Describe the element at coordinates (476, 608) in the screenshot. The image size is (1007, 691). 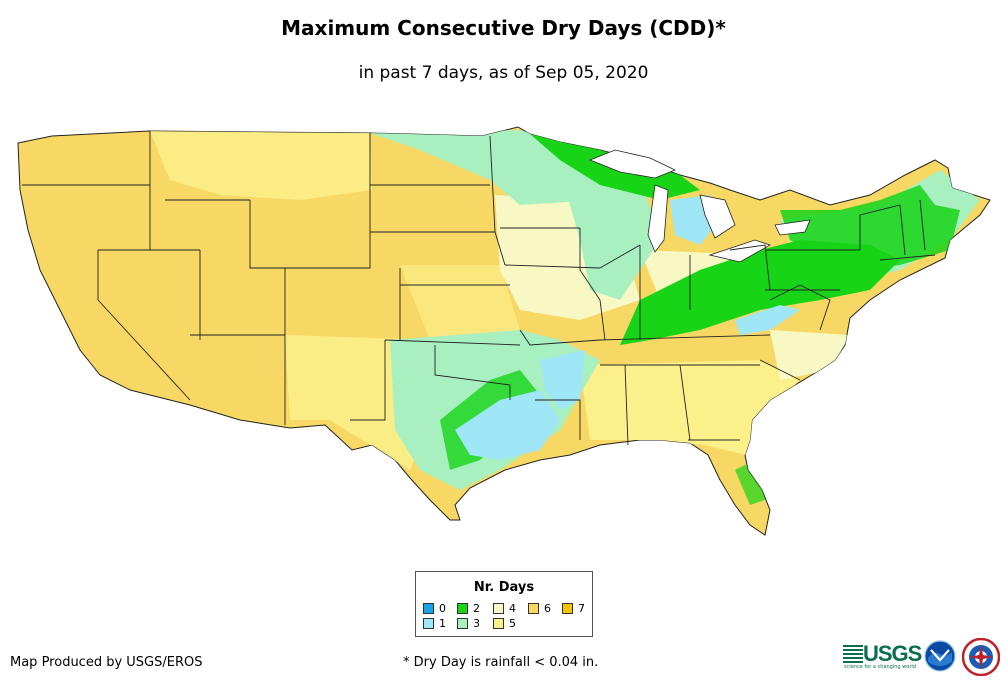
I see `legend-label-2: 2` at that location.